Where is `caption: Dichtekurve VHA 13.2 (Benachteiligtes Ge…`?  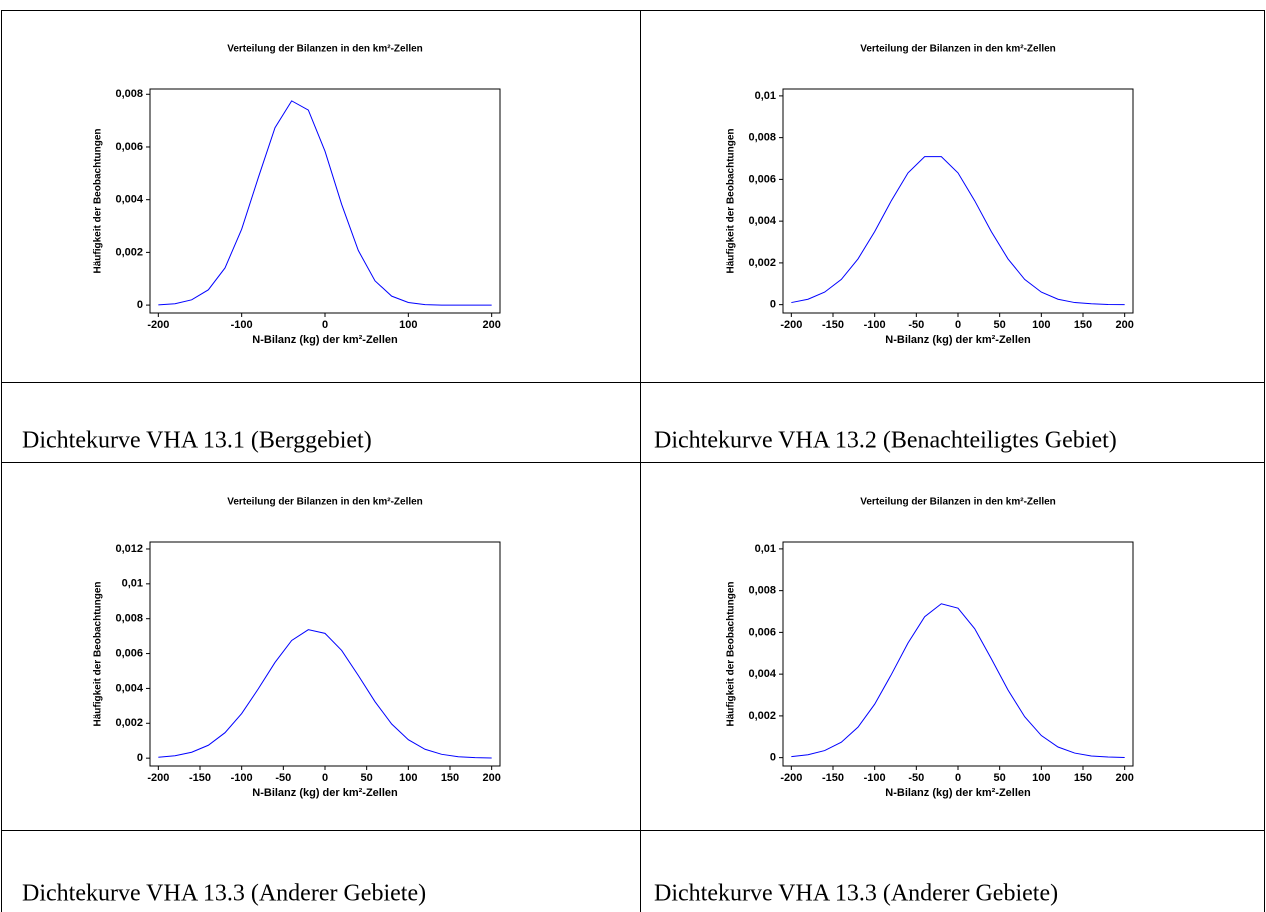
caption: Dichtekurve VHA 13.2 (Benachteiligtes Ge… is located at coordinates (885, 441).